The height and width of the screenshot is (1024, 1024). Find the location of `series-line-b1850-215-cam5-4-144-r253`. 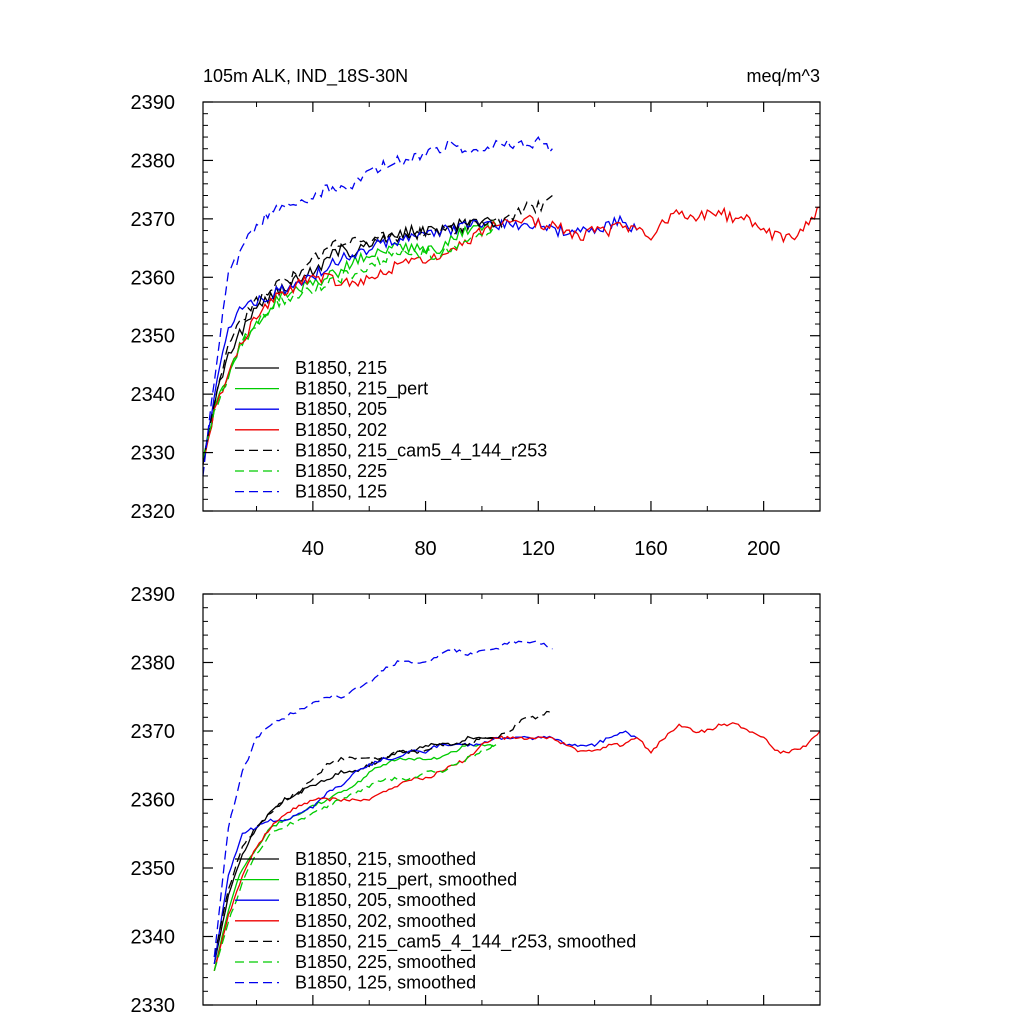

series-line-b1850-215-cam5-4-144-r253 is located at coordinates (377, 329).